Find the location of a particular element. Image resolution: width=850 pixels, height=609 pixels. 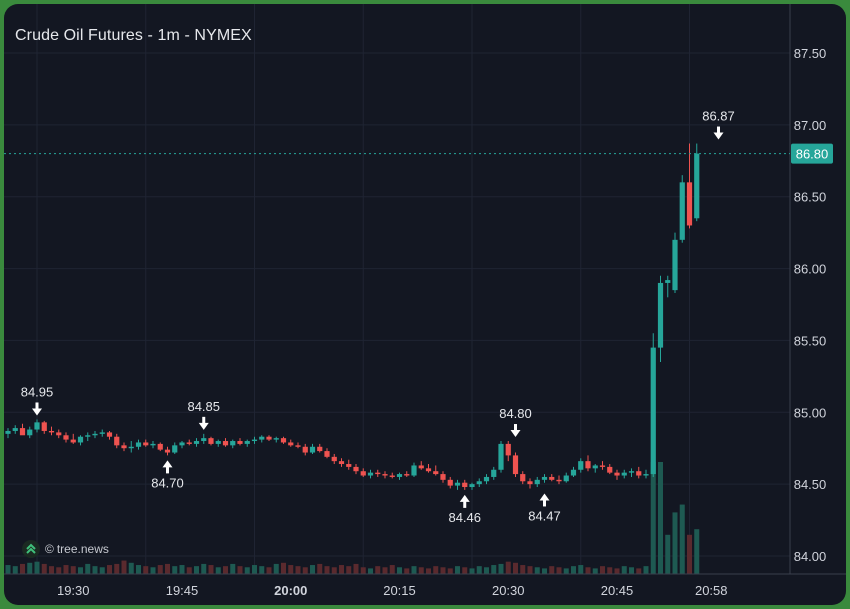

x-tick-label: 20:58 is located at coordinates (711, 590).